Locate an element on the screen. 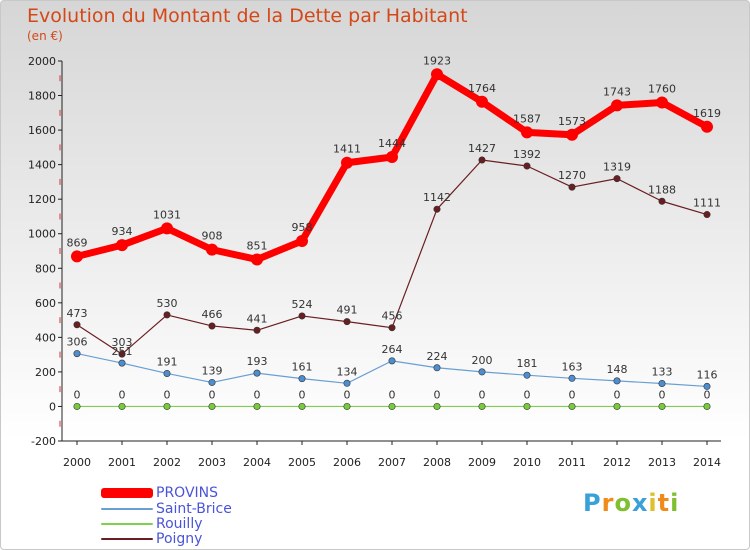  y-tick-label: 800 is located at coordinates (45, 268).